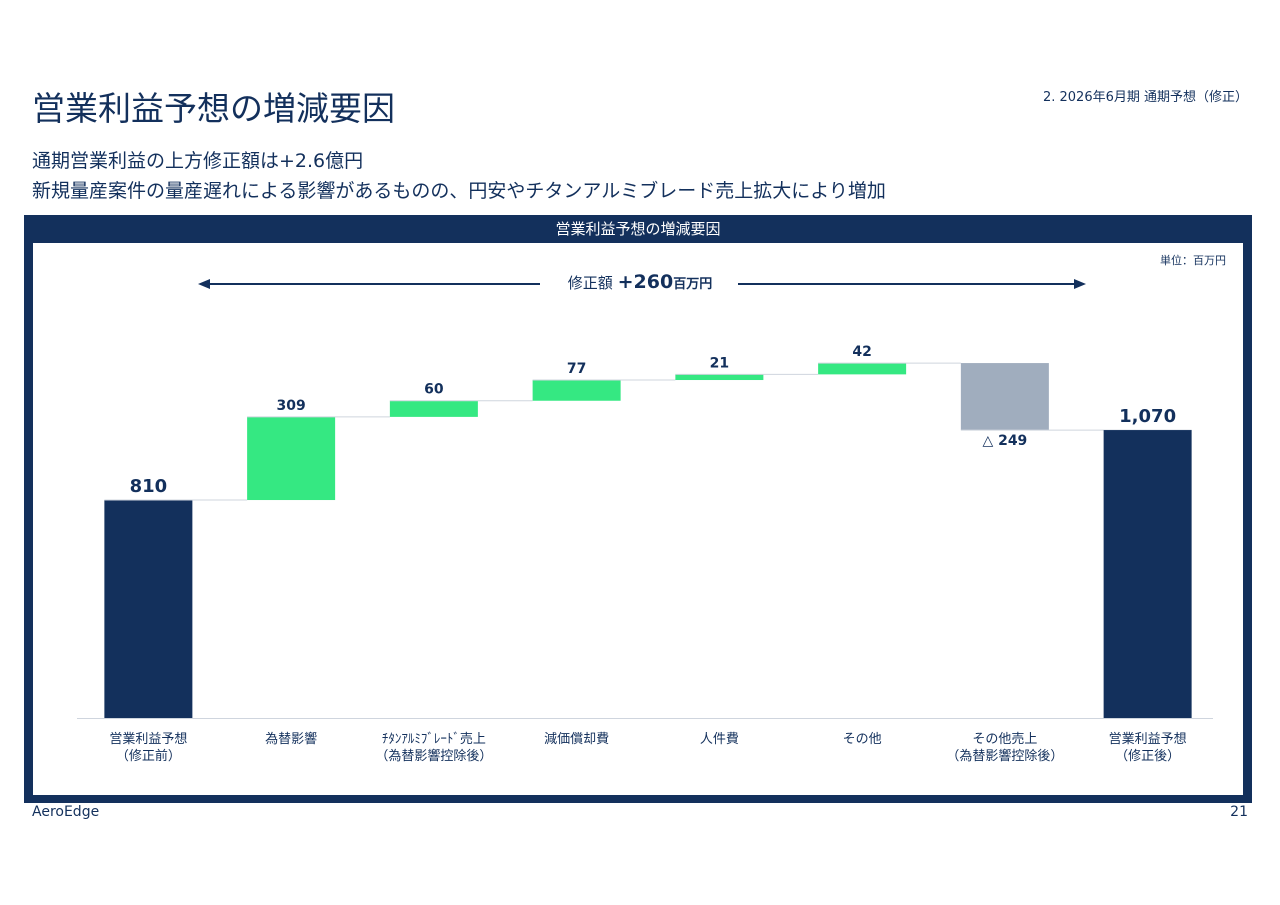  What do you see at coordinates (719, 739) in the screenshot?
I see `category-label: 人件費` at bounding box center [719, 739].